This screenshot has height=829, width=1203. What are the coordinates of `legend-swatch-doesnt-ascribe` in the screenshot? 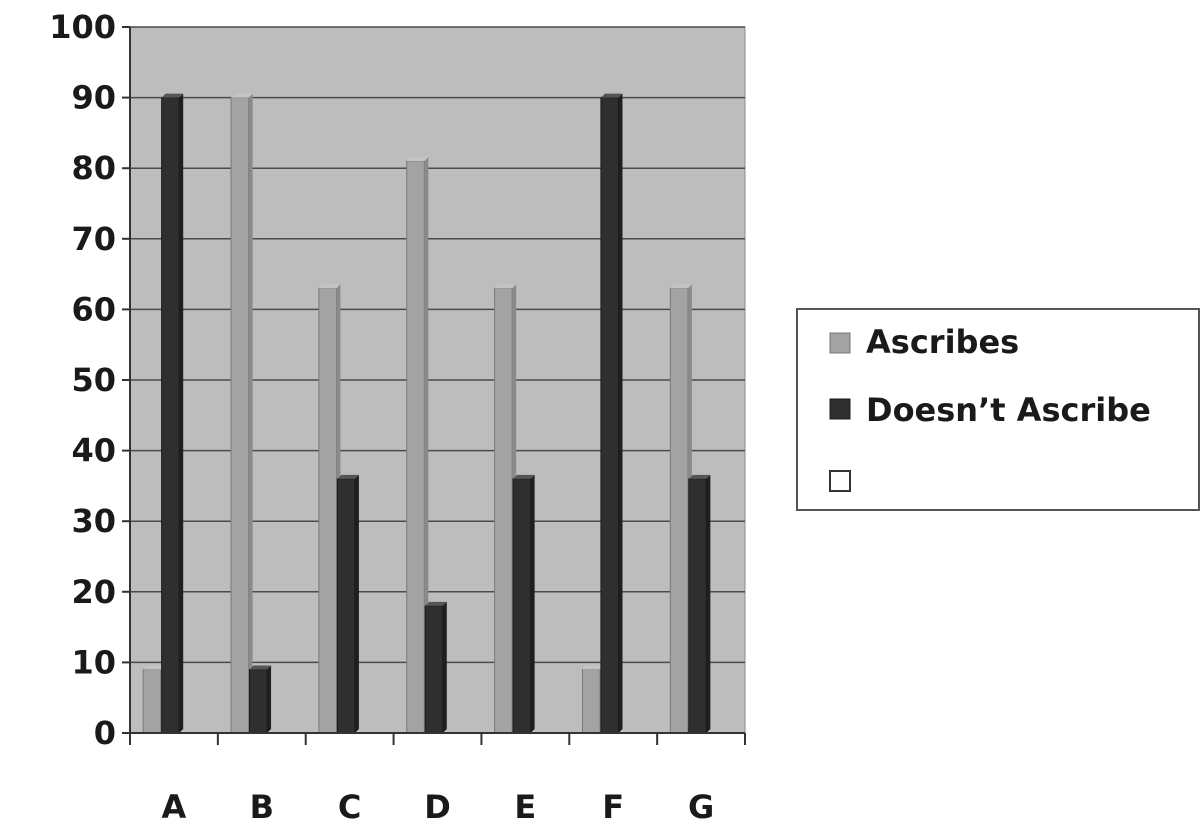 It's located at (840, 409).